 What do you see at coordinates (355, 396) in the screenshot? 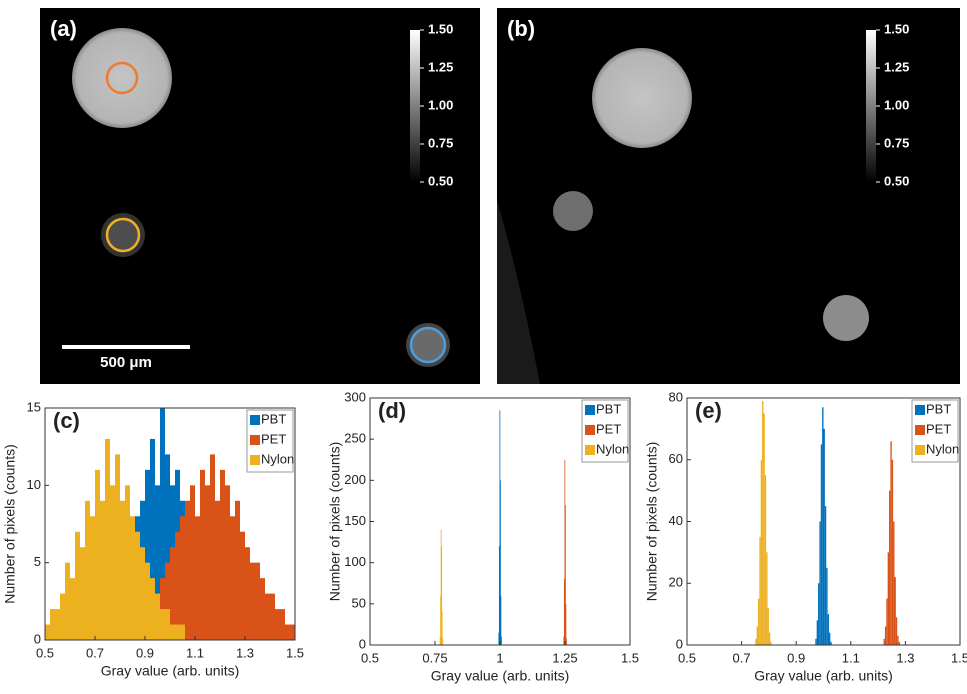
I see `y-tick-label: 300` at bounding box center [355, 396].